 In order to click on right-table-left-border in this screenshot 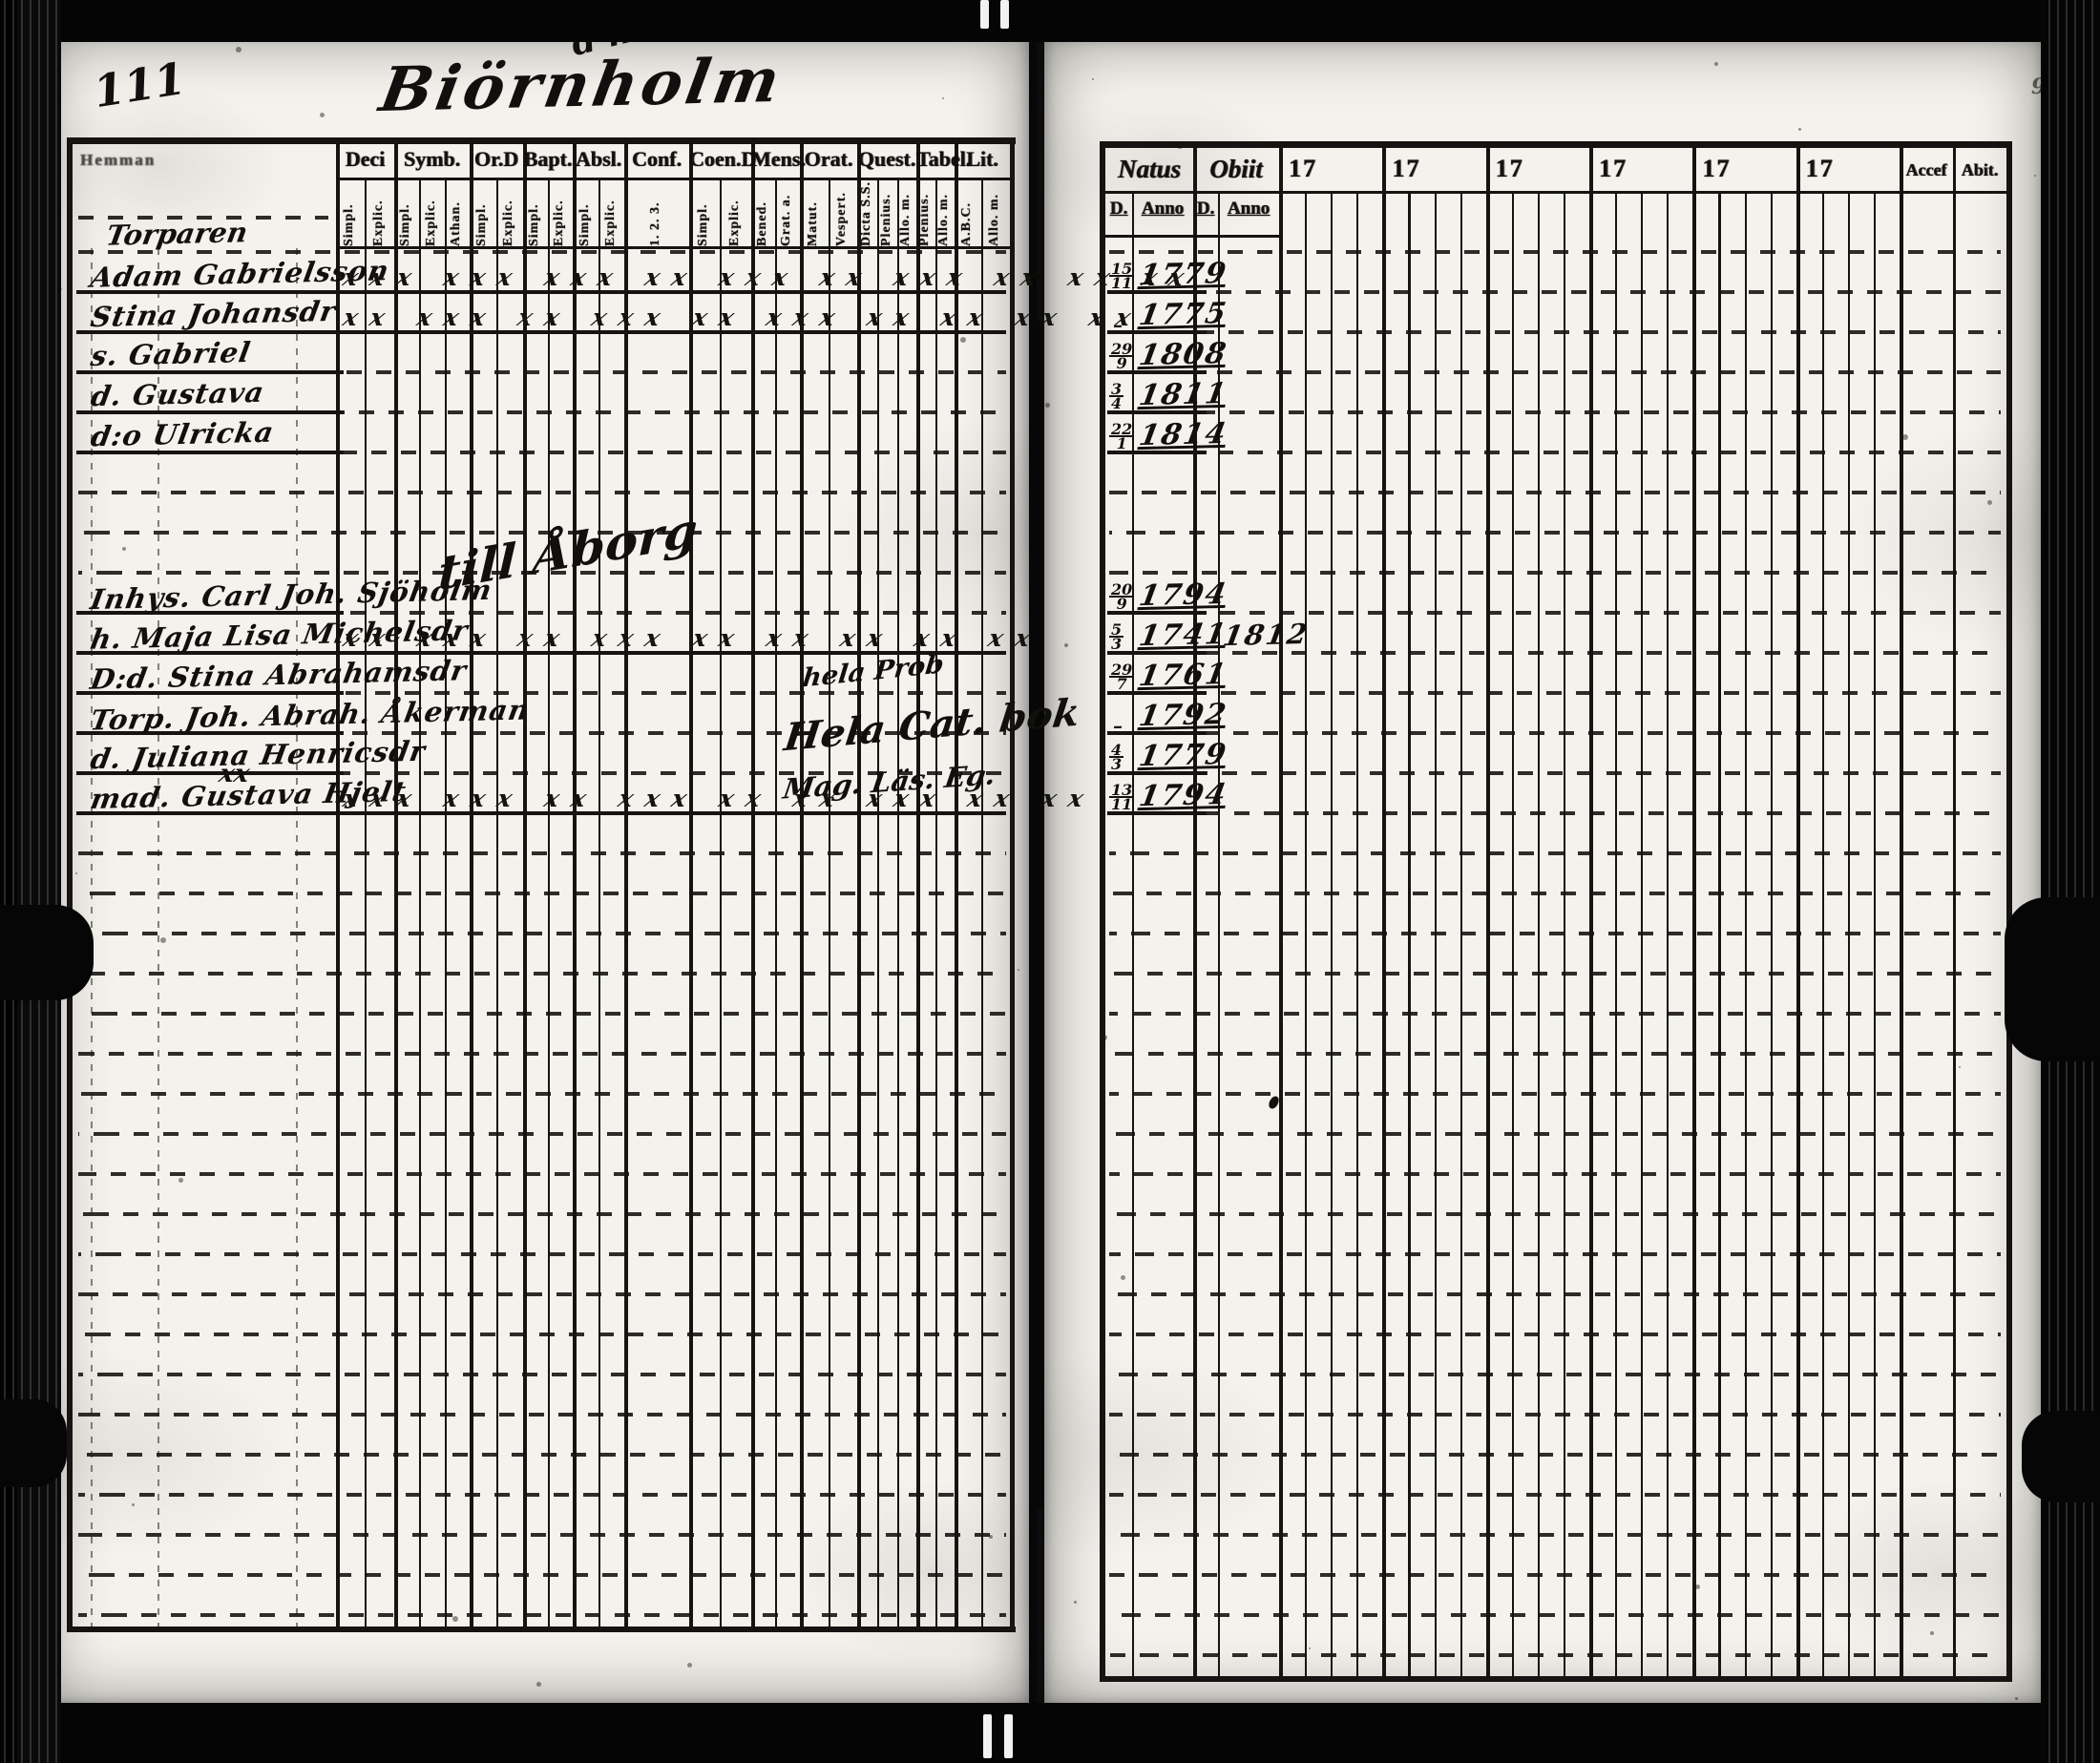, I will do `click(1102, 912)`.